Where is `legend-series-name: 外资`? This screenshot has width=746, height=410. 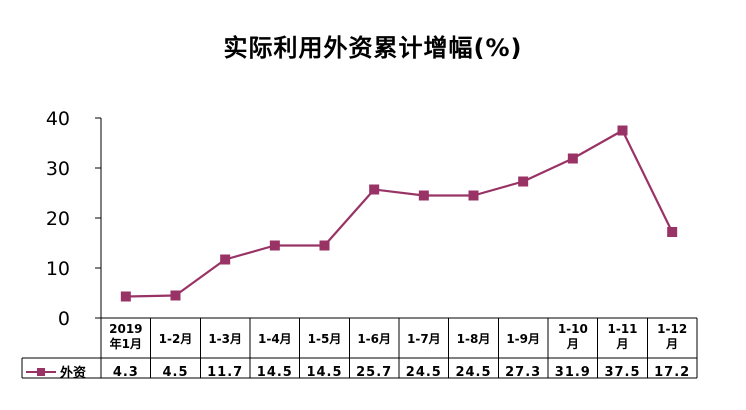
legend-series-name: 外资 is located at coordinates (72, 373).